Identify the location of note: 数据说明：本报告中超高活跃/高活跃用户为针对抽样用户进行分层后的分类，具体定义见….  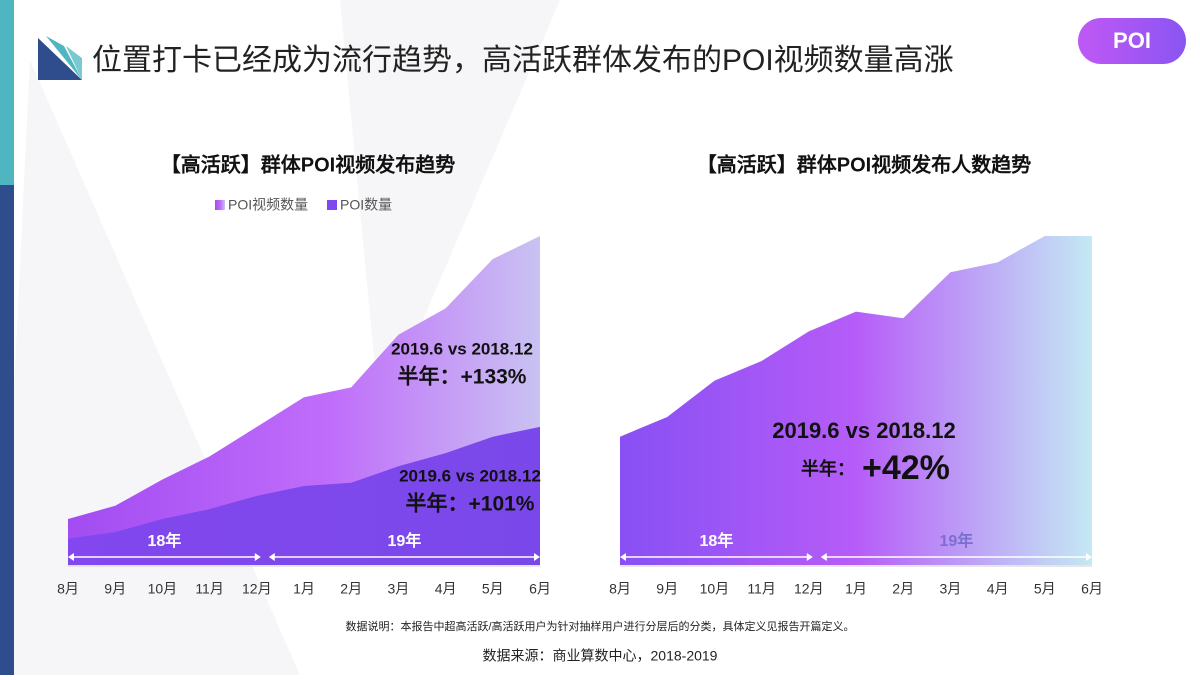
(599, 626).